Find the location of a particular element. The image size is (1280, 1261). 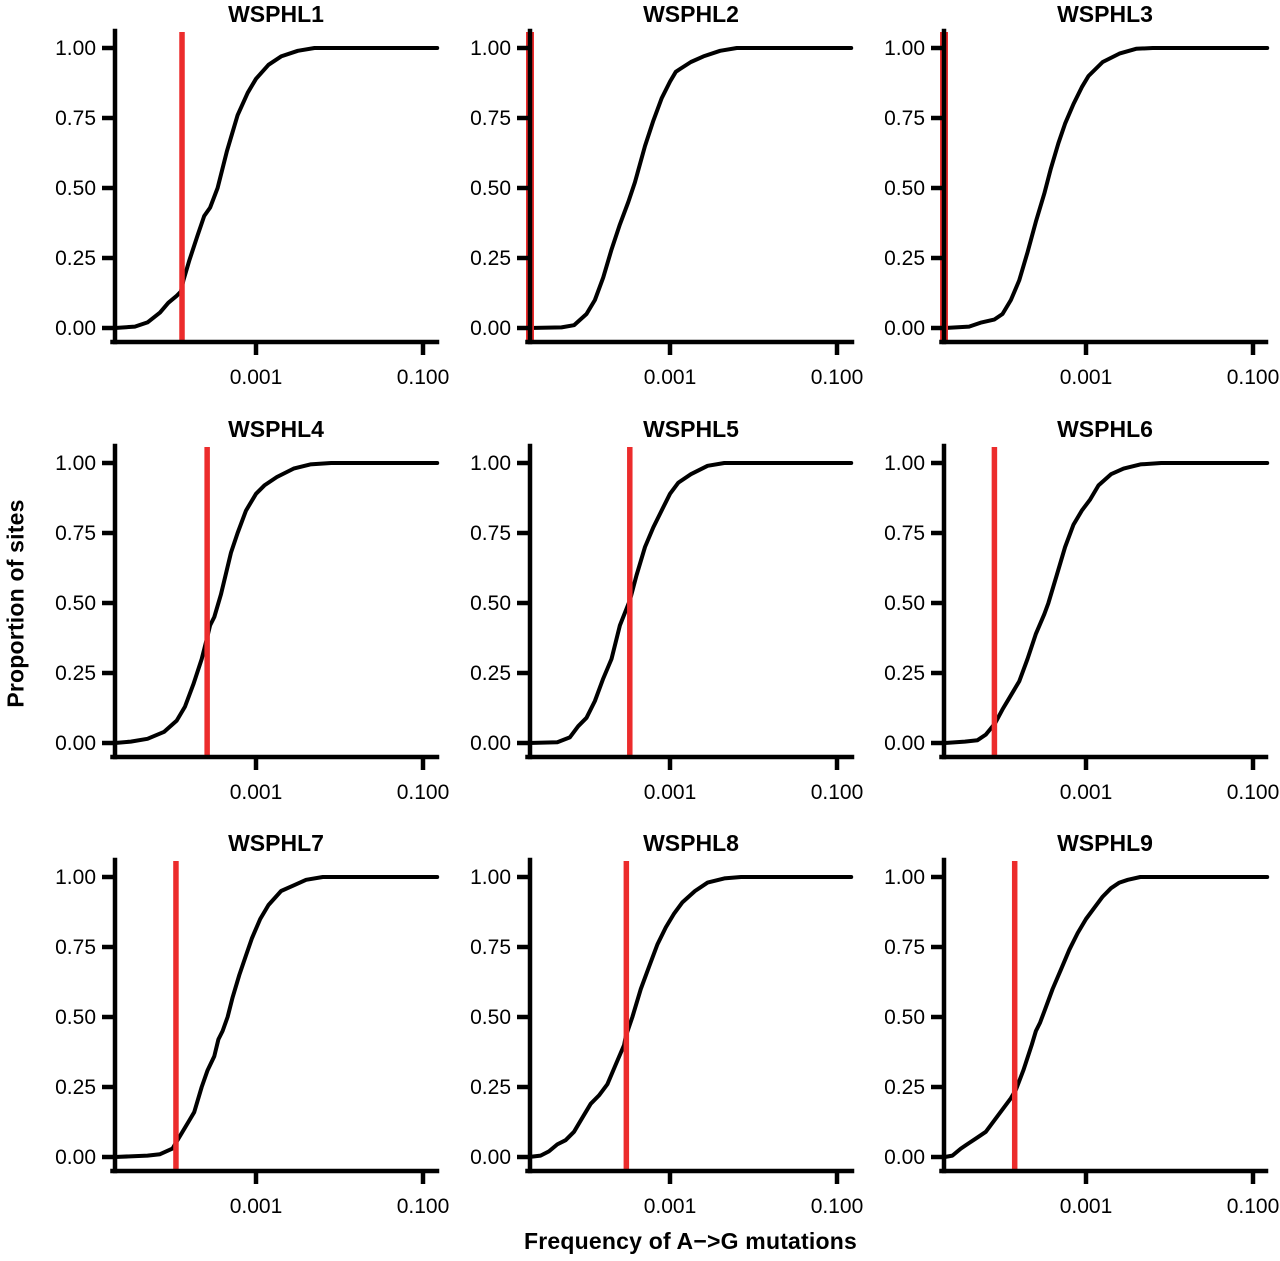

panel-WSPHL9: WSPHL9 0.00 0.25 0.50 0.75 1.00 0.001 0.100 is located at coordinates (1081, 1024).